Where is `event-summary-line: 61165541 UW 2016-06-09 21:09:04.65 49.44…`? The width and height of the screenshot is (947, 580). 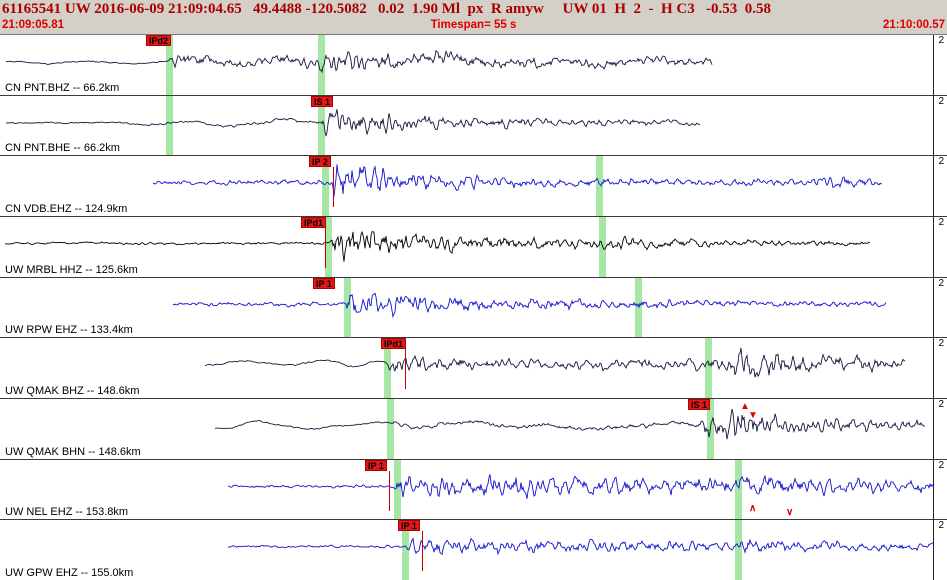 event-summary-line: 61165541 UW 2016-06-09 21:09:04.65 49.44… is located at coordinates (387, 9).